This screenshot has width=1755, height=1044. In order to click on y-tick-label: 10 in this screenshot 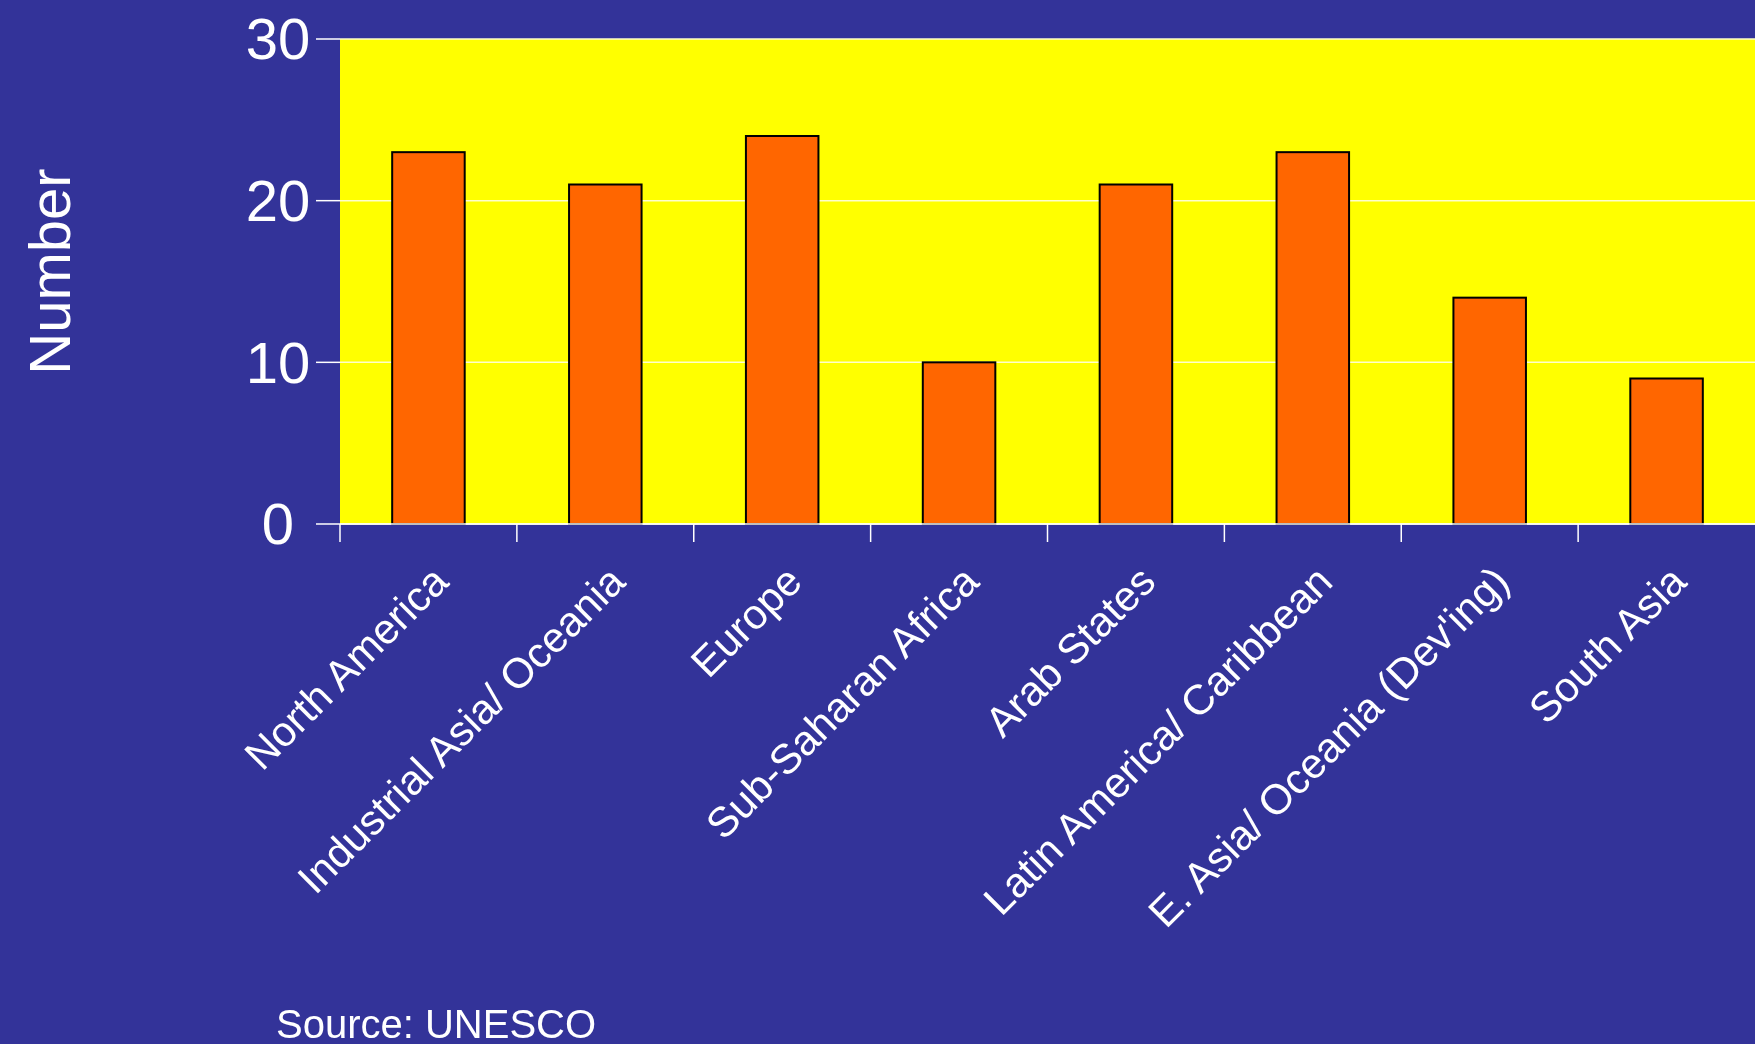, I will do `click(278, 362)`.